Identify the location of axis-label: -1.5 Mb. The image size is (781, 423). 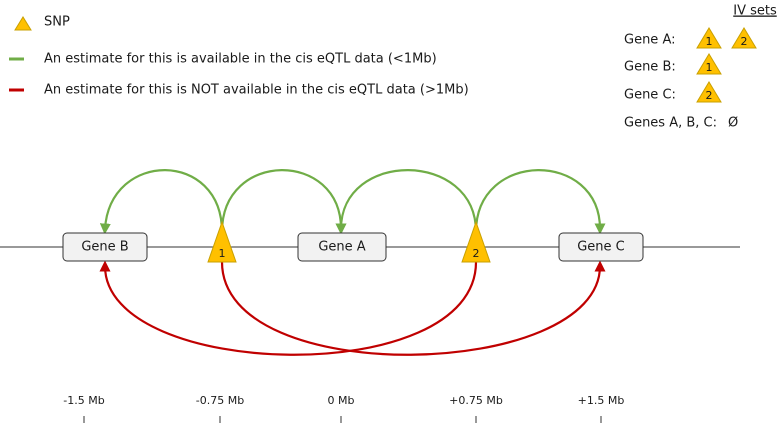
(83, 400).